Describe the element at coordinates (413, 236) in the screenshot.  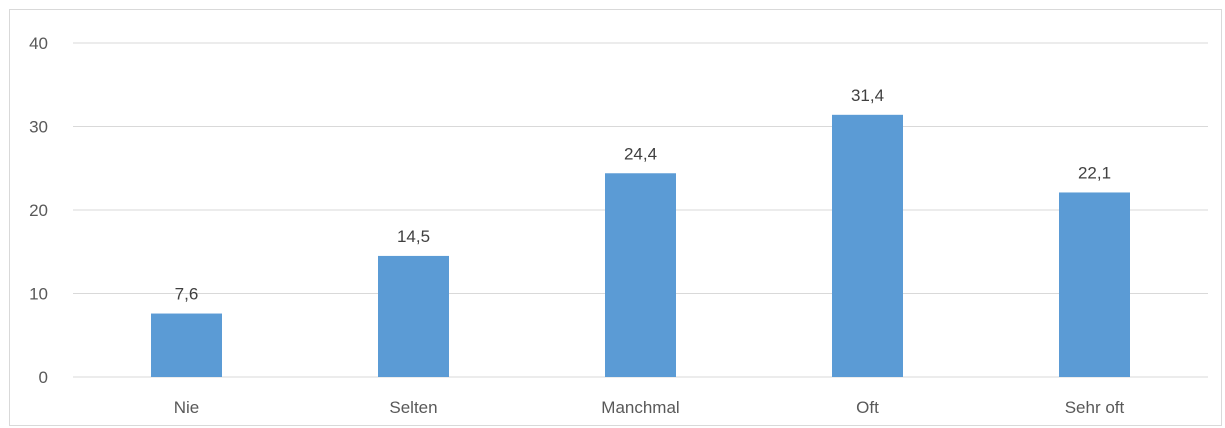
I see `data-label: 14,5` at that location.